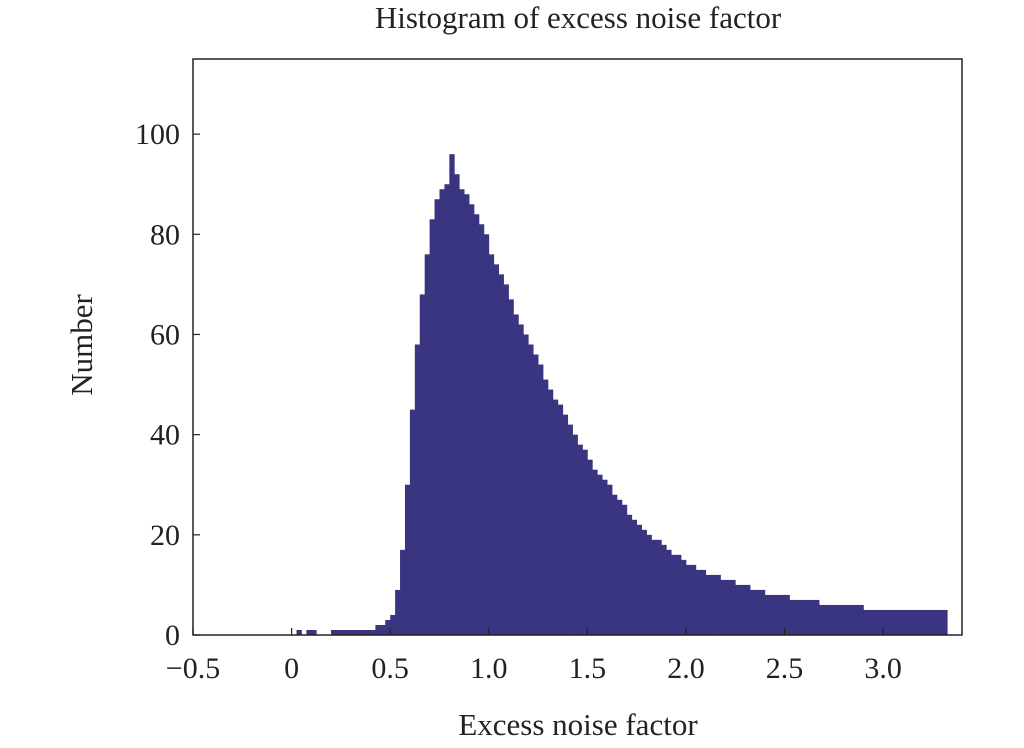  What do you see at coordinates (167, 385) in the screenshot?
I see `y-axis-ticks: 0 20 40 60 80 100` at bounding box center [167, 385].